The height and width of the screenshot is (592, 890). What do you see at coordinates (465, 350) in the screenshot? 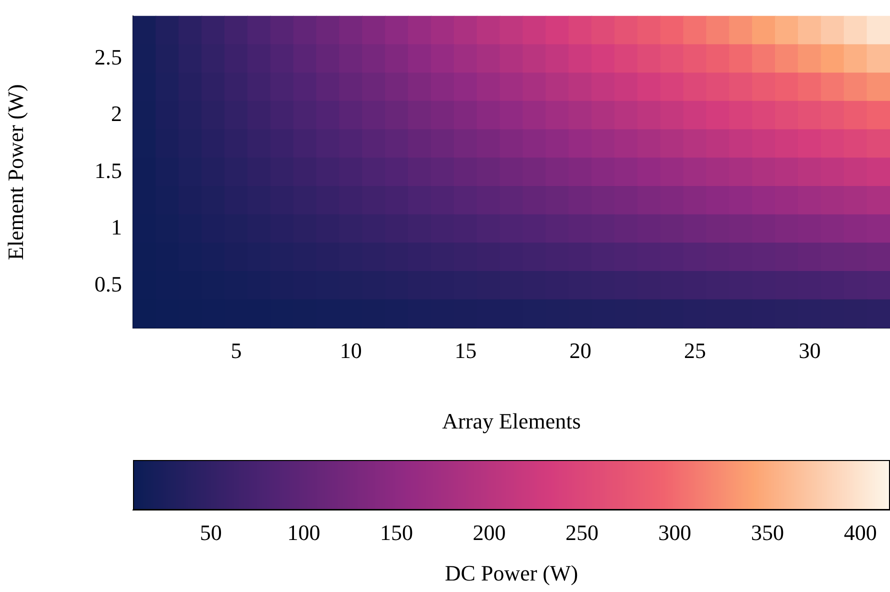
I see `x-tick-label: 15` at bounding box center [465, 350].